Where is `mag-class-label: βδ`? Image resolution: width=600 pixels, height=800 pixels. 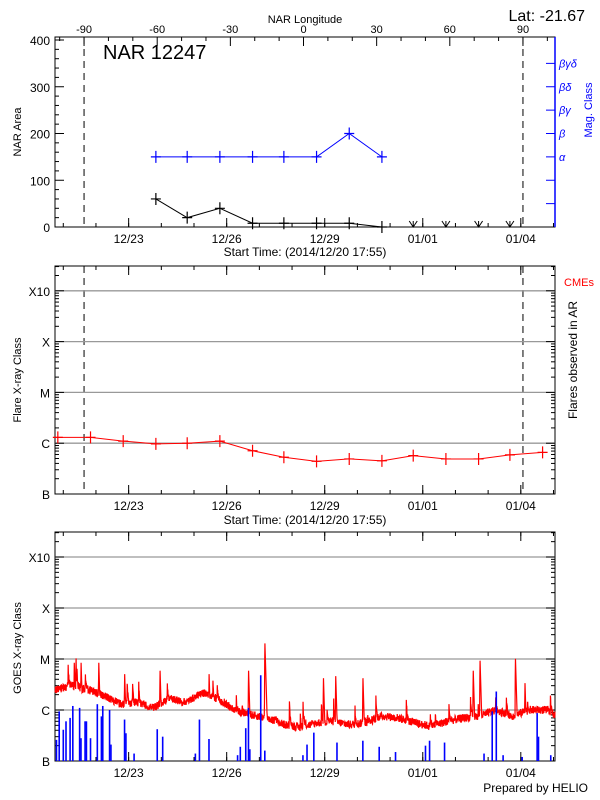
mag-class-label: βδ is located at coordinates (565, 88).